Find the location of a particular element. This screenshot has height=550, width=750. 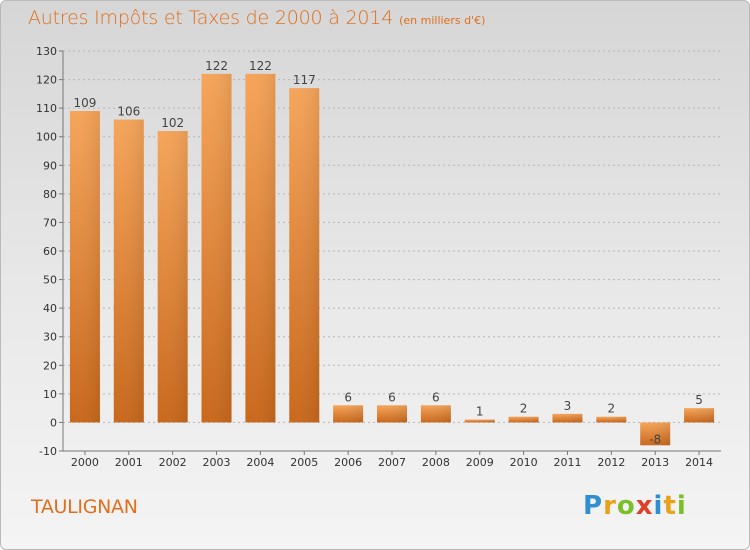

y-tick-label: 60 is located at coordinates (50, 251).